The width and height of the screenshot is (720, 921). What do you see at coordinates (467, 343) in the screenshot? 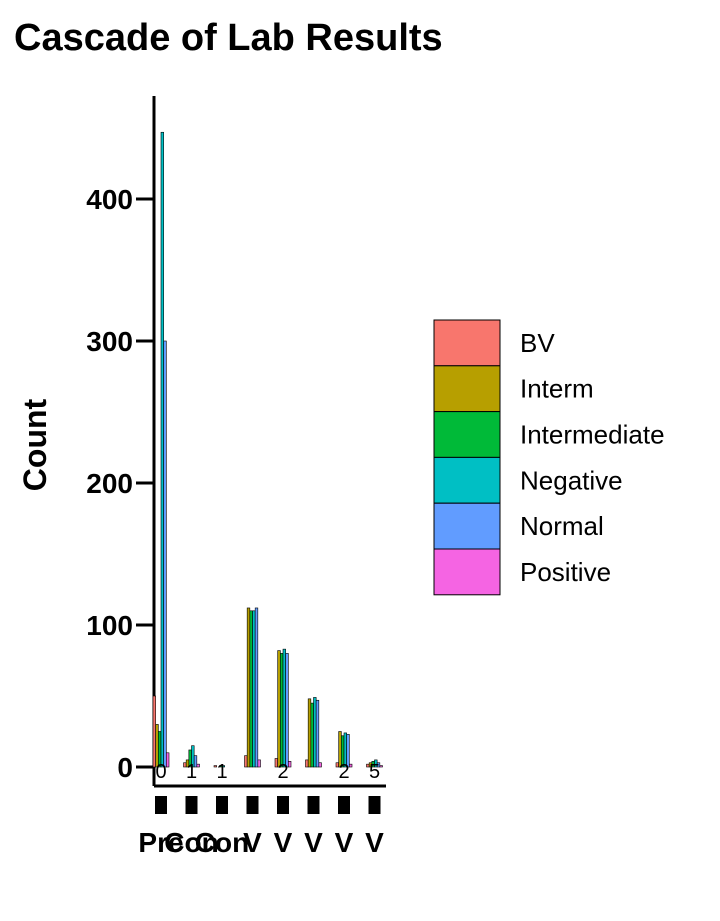
I see `legend-swatch-bv` at bounding box center [467, 343].